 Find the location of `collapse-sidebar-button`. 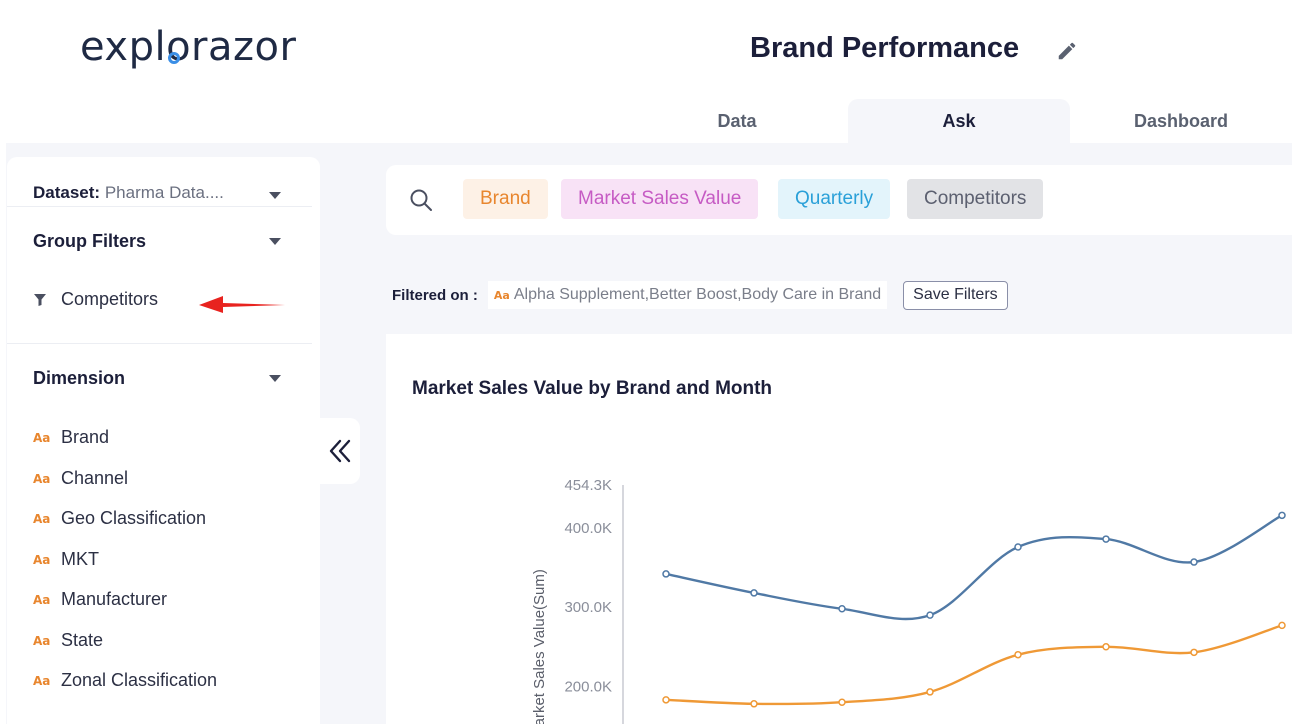

collapse-sidebar-button is located at coordinates (340, 451).